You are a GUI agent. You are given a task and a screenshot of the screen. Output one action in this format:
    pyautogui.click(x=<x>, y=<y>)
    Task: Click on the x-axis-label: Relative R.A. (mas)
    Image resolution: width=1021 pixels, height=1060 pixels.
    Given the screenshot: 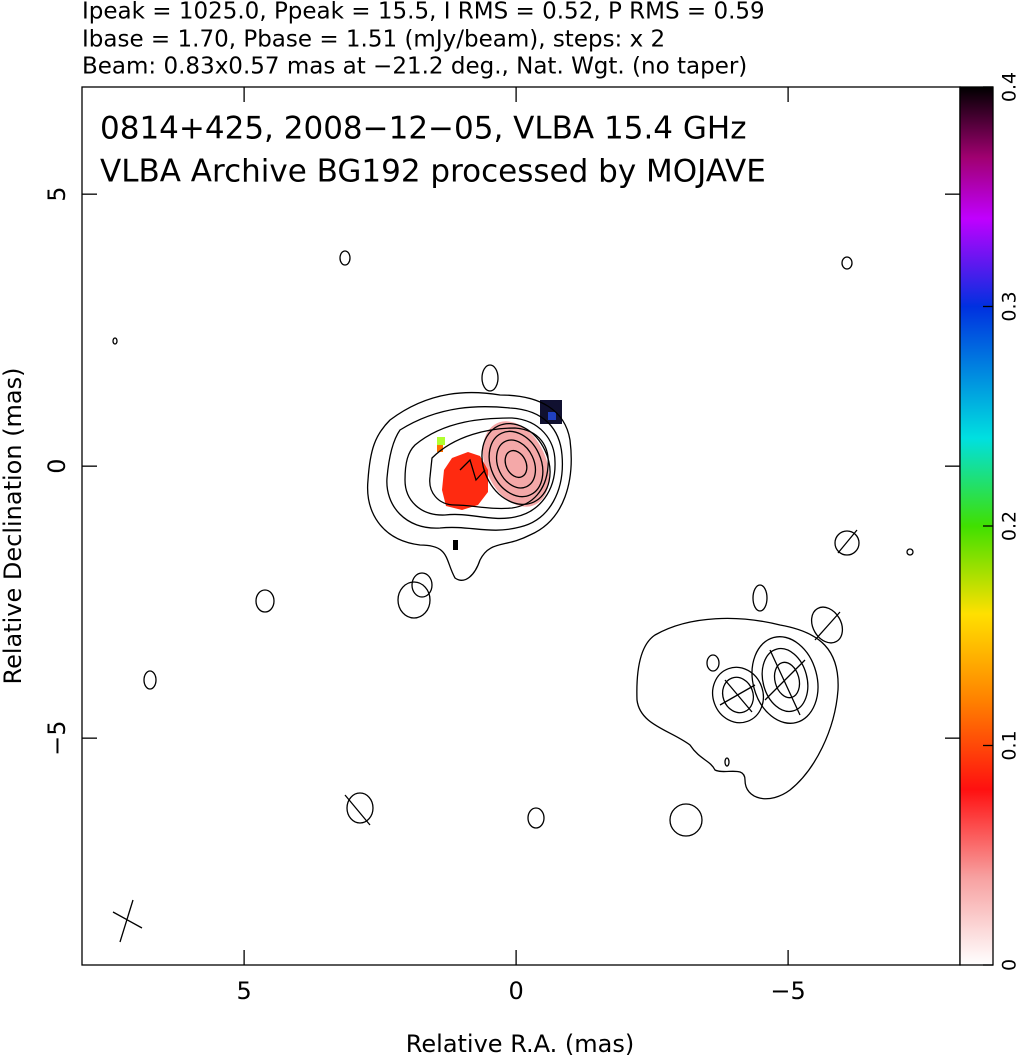 What is the action you would take?
    pyautogui.click(x=520, y=1044)
    